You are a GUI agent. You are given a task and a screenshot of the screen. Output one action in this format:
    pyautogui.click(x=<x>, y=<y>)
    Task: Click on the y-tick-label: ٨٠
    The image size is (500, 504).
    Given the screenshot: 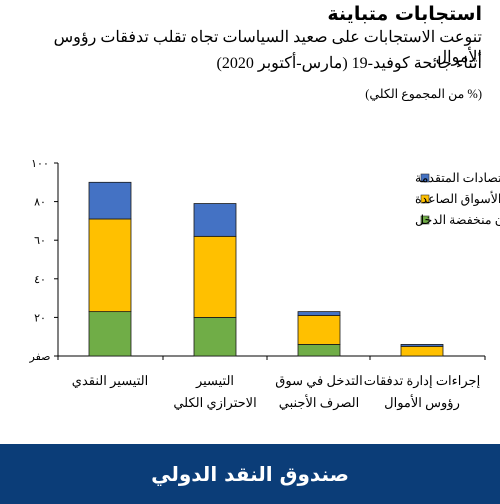 What is the action you would take?
    pyautogui.click(x=40, y=203)
    